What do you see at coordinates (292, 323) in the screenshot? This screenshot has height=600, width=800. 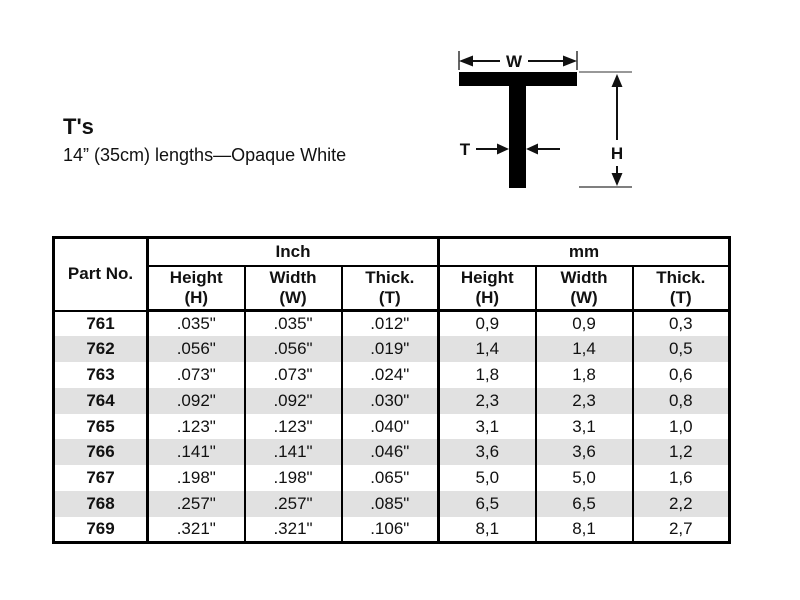 I see `inch-width-cell: .035"` at bounding box center [292, 323].